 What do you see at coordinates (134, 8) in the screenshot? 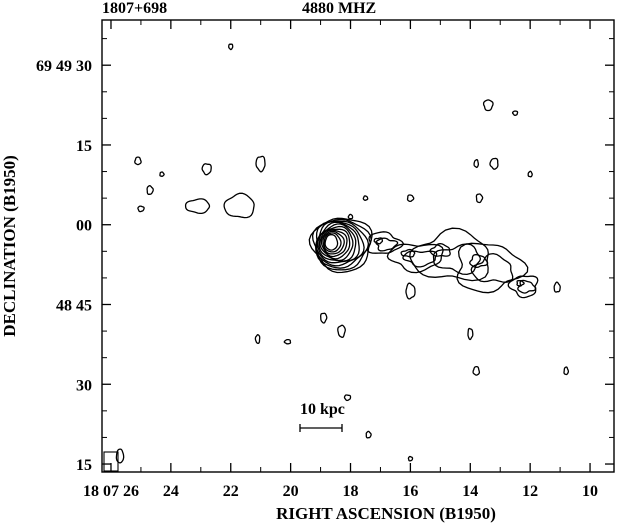
I see `source-name: 1807+698` at bounding box center [134, 8].